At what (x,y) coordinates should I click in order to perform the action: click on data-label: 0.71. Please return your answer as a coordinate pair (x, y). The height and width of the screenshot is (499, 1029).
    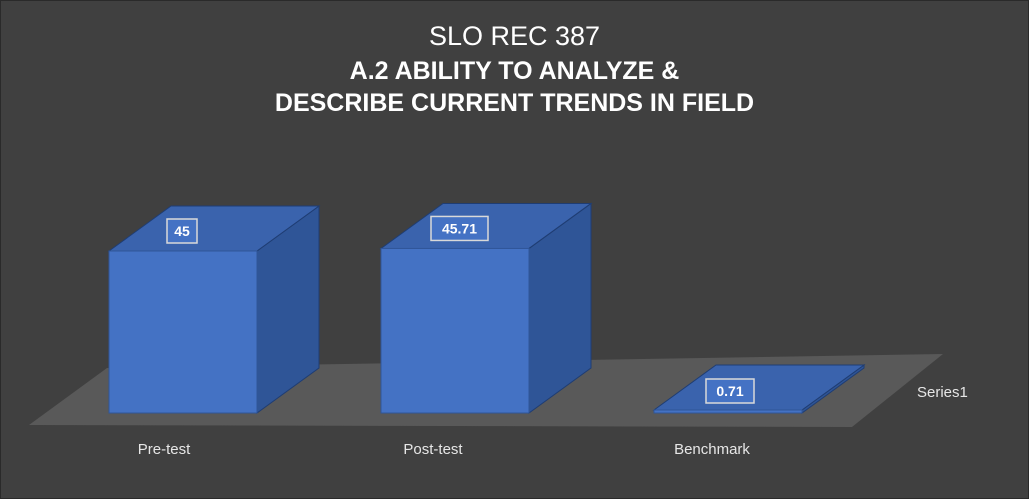
    Looking at the image, I should click on (730, 391).